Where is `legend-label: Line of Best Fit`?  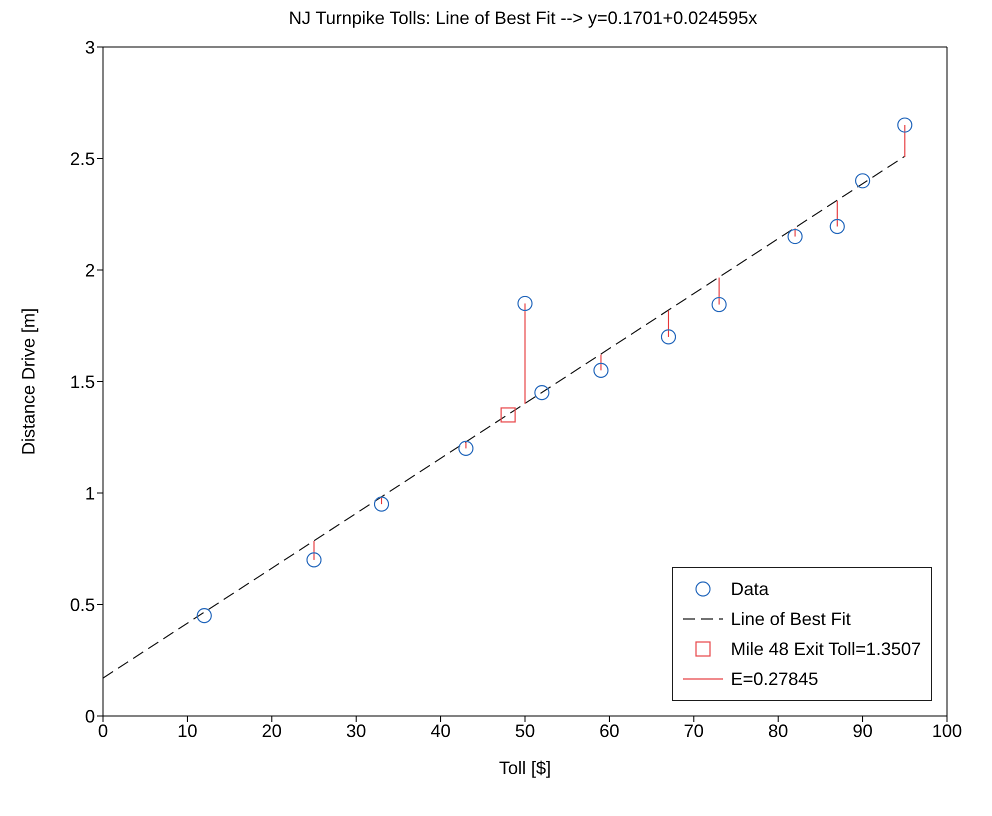
legend-label: Line of Best Fit is located at coordinates (790, 619).